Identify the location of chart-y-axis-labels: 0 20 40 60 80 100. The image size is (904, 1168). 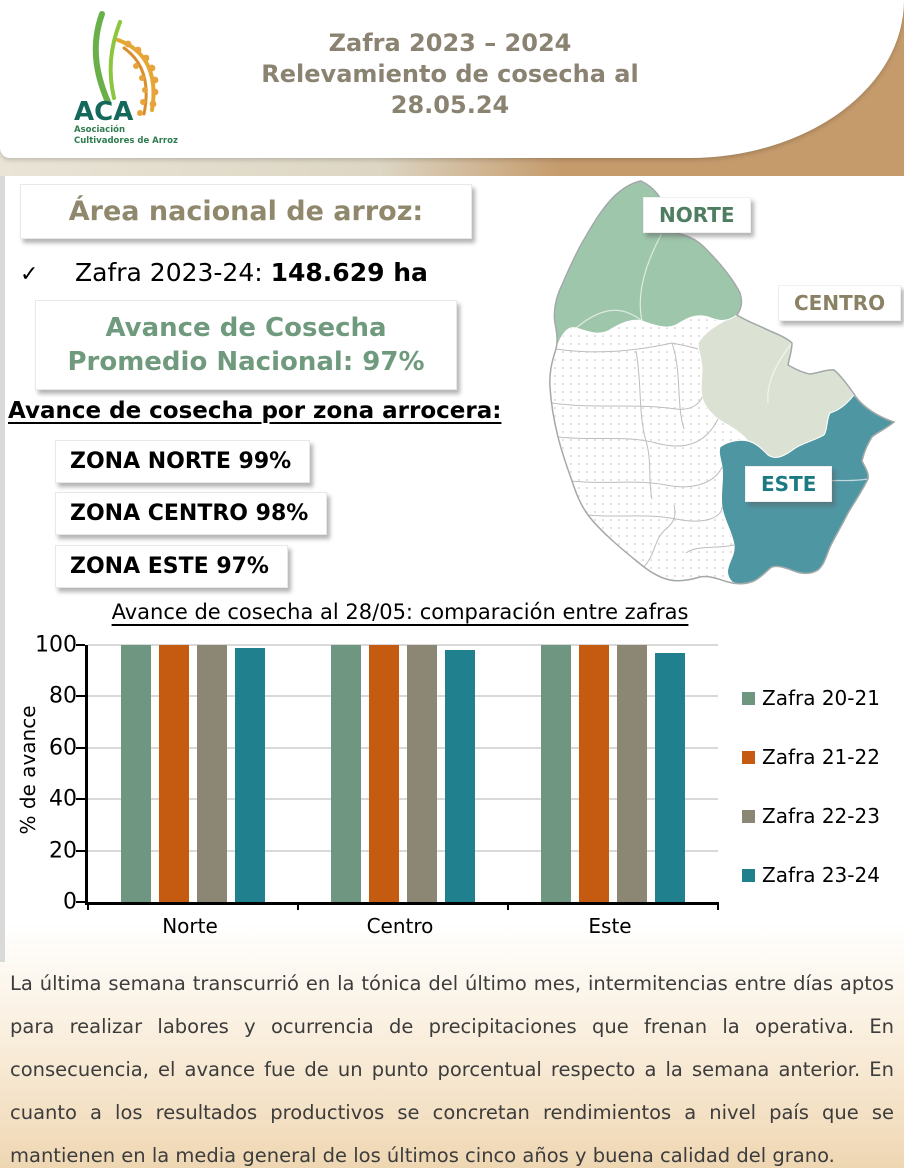
(49, 774).